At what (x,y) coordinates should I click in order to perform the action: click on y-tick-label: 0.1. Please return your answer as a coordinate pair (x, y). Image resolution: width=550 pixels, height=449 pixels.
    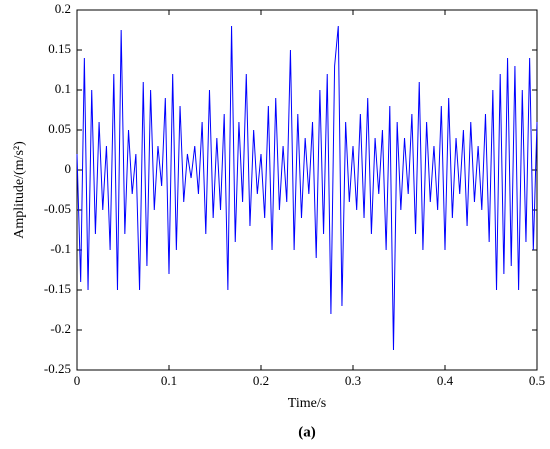
    Looking at the image, I should click on (63, 88).